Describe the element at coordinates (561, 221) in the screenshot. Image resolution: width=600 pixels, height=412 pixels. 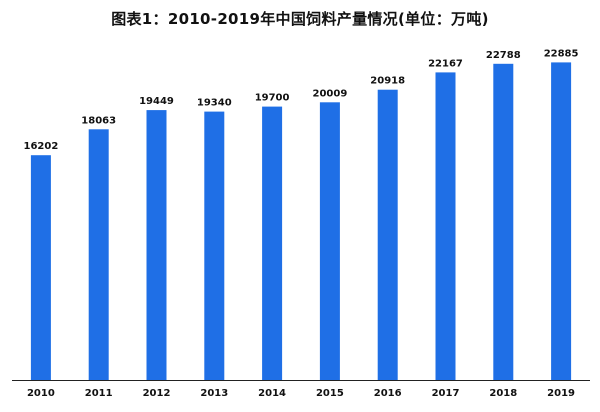
I see `bar-2019` at that location.